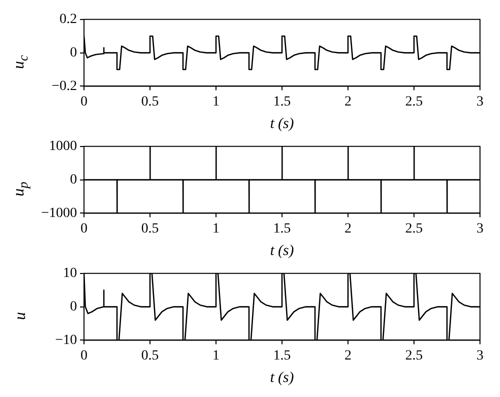 Image resolution: width=500 pixels, height=397 pixels. Describe the element at coordinates (68, 20) in the screenshot. I see `y-tick-label: 0.2` at that location.